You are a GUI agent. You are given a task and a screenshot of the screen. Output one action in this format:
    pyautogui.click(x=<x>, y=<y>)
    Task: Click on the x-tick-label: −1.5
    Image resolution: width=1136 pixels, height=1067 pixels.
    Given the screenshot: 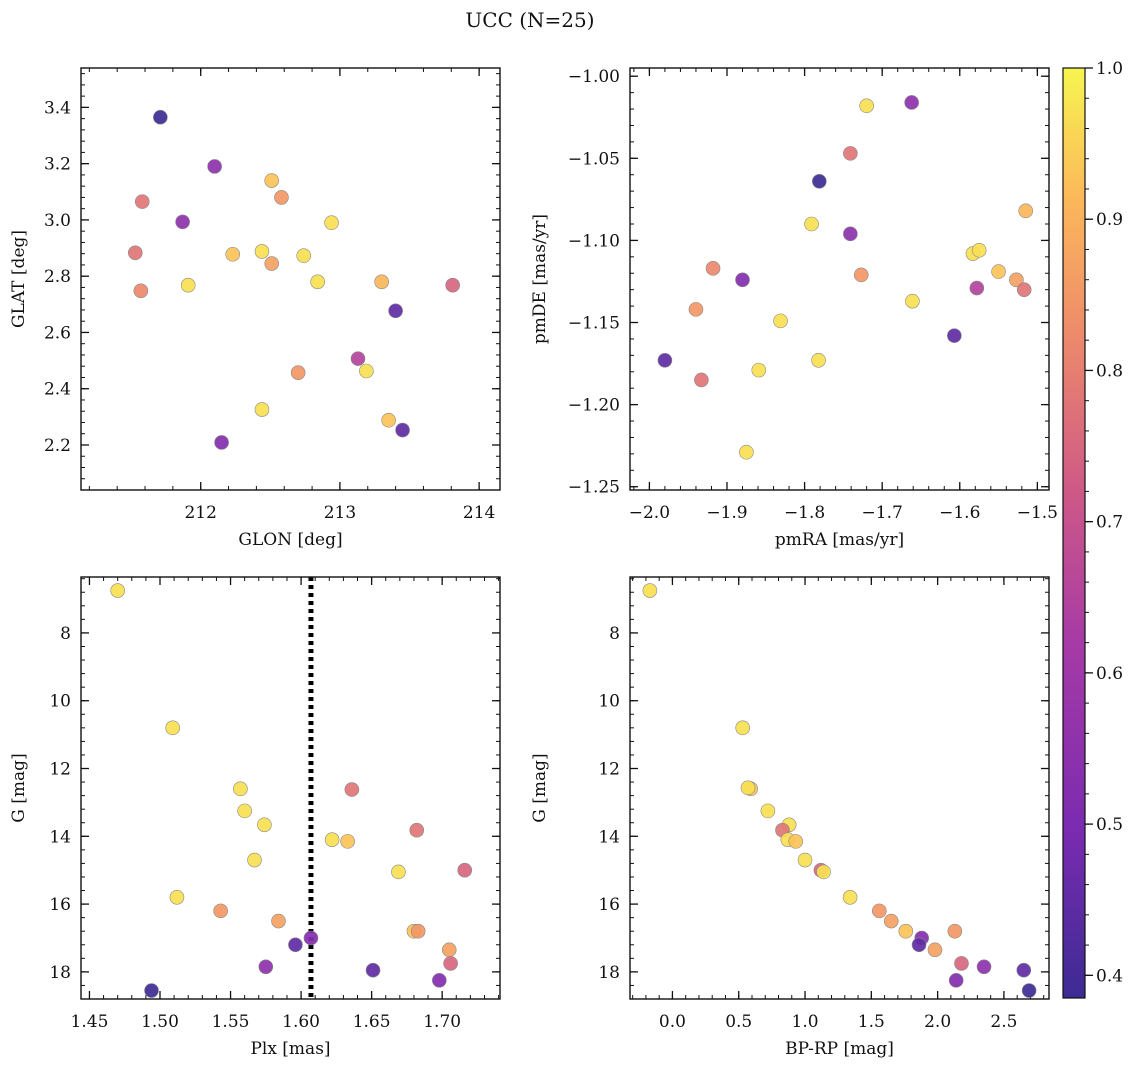 What is the action you would take?
    pyautogui.click(x=1037, y=513)
    